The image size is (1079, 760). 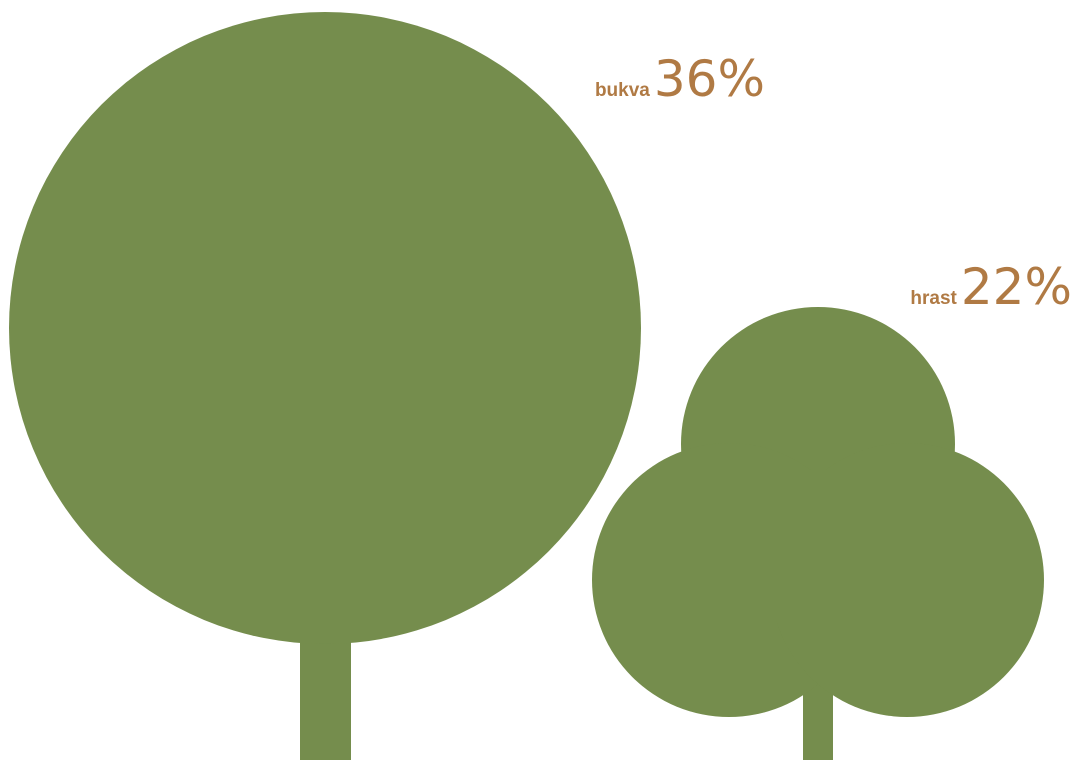 I want to click on hrast-name-label: hrast, so click(x=933, y=298).